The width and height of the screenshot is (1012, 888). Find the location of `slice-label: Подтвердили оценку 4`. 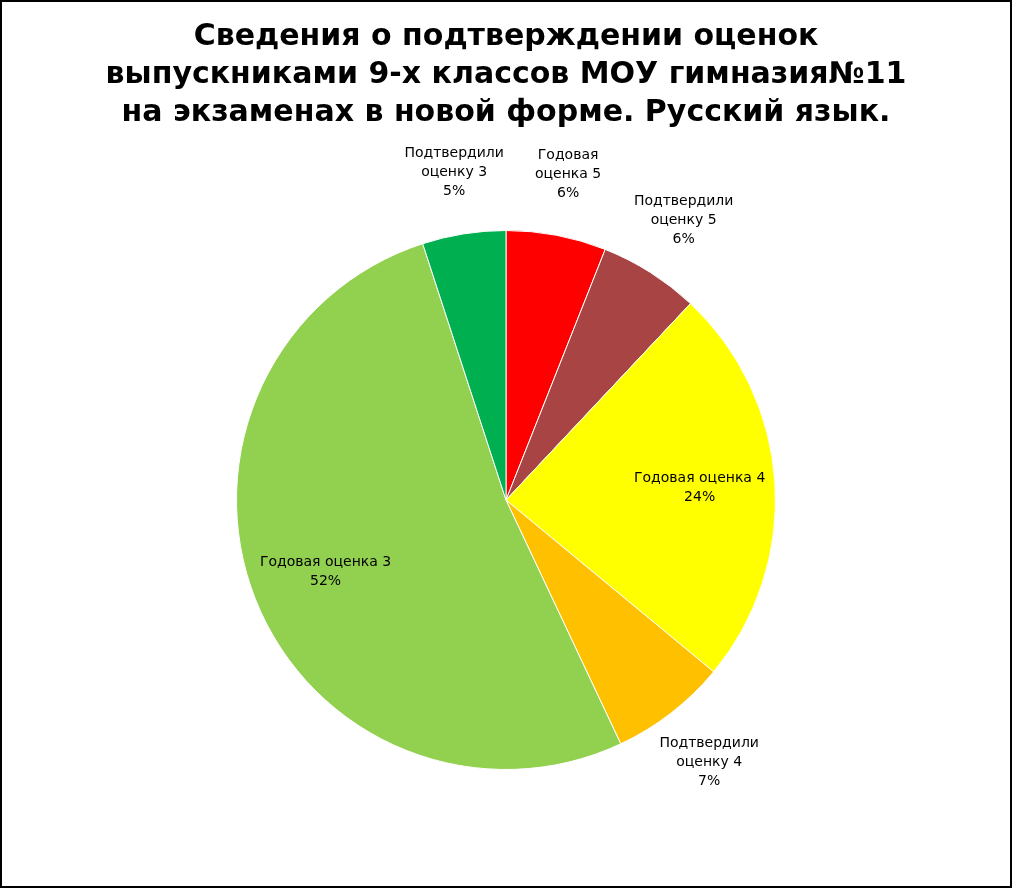

slice-label: Подтвердили оценку 4 is located at coordinates (709, 751).